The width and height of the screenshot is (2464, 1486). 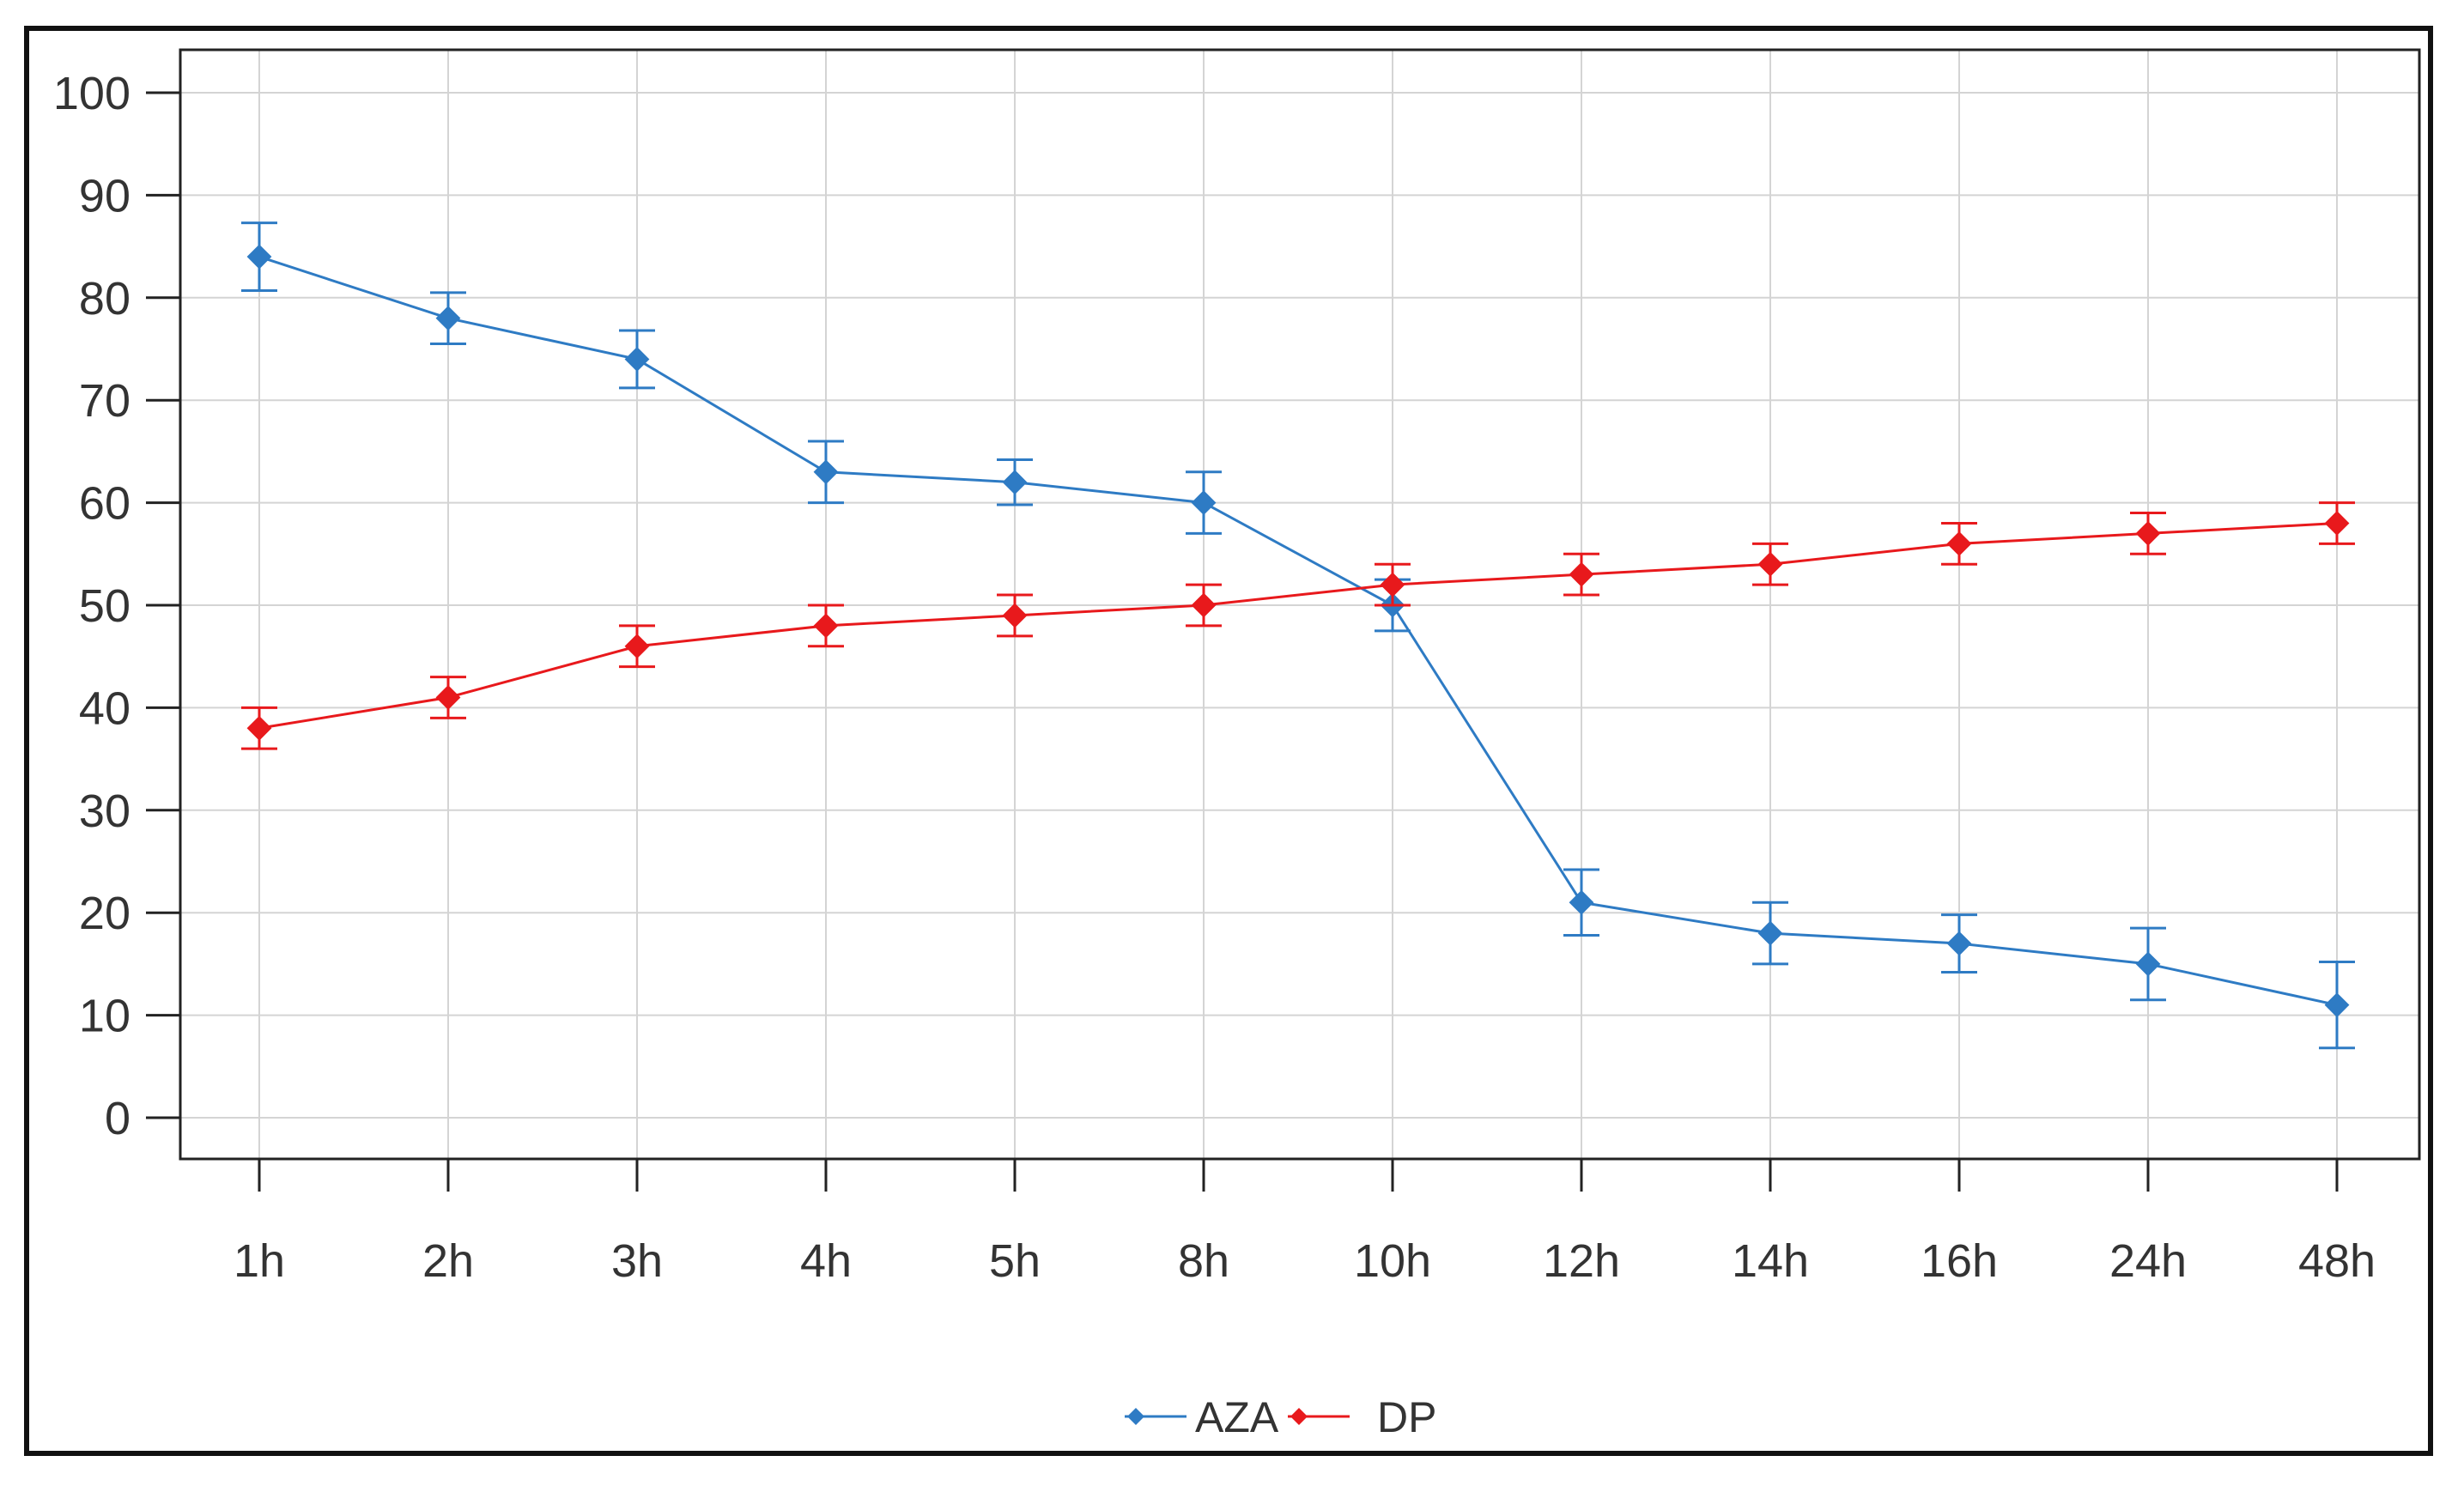 I want to click on x-tick-label: 1h, so click(x=259, y=1261).